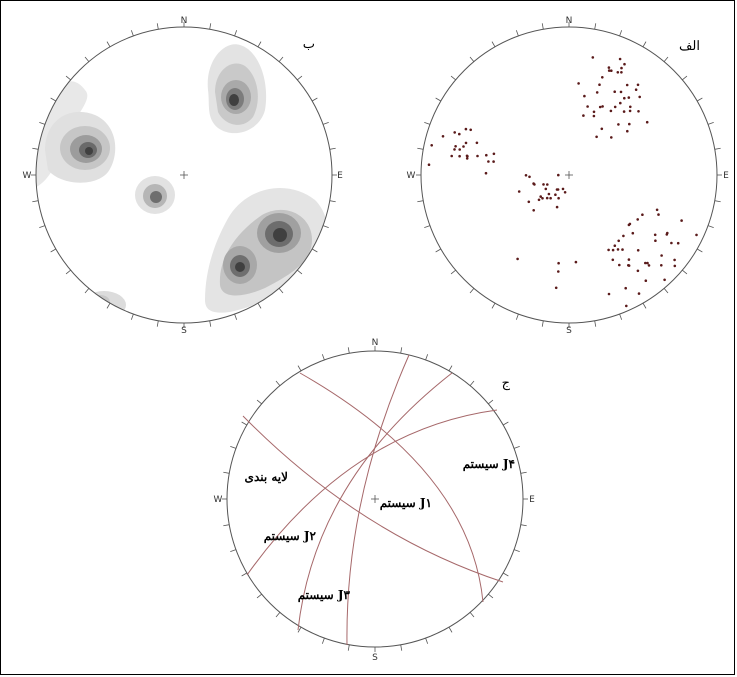  I want to click on plane-j1, so click(378, 500).